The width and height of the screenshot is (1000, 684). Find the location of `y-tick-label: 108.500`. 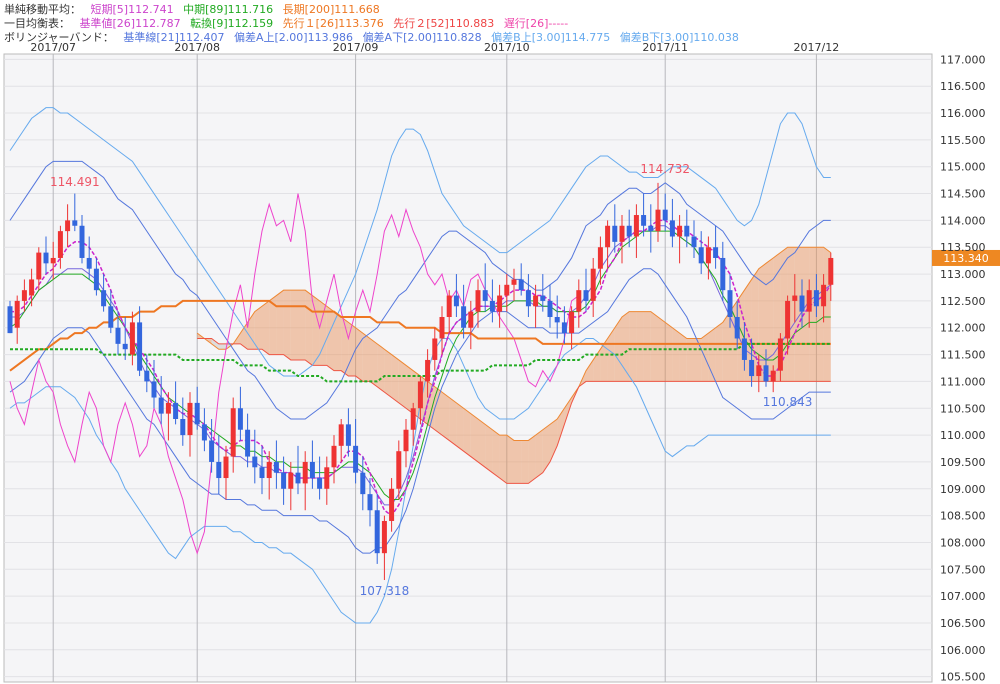

y-tick-label: 108.500 is located at coordinates (963, 516).